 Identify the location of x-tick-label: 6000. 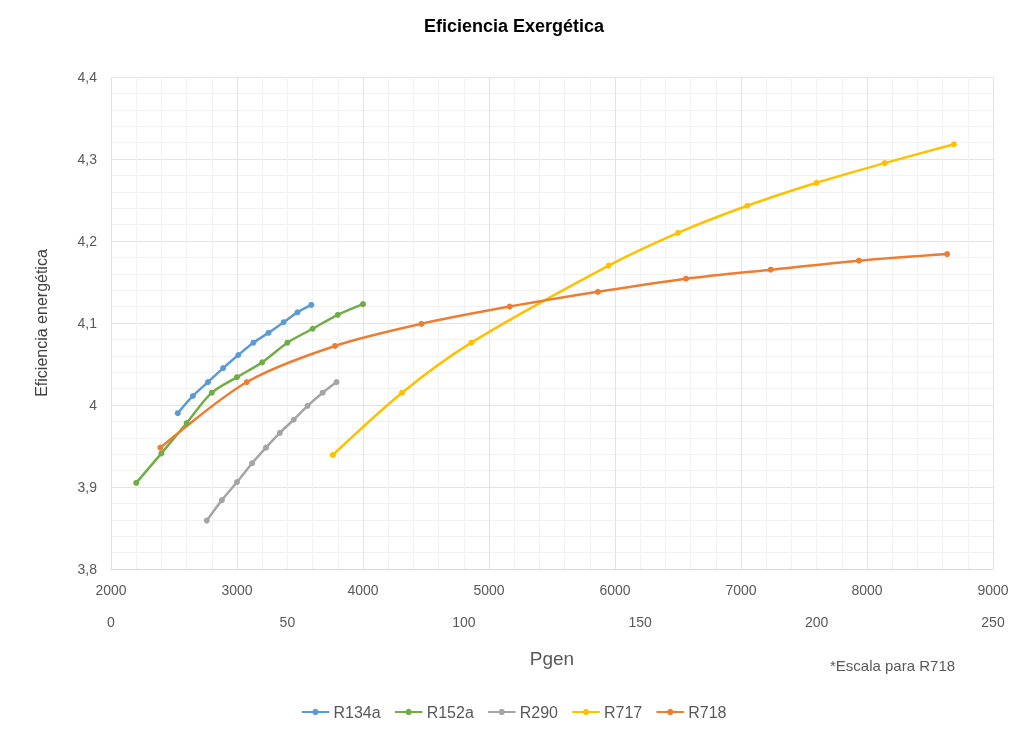
(615, 590).